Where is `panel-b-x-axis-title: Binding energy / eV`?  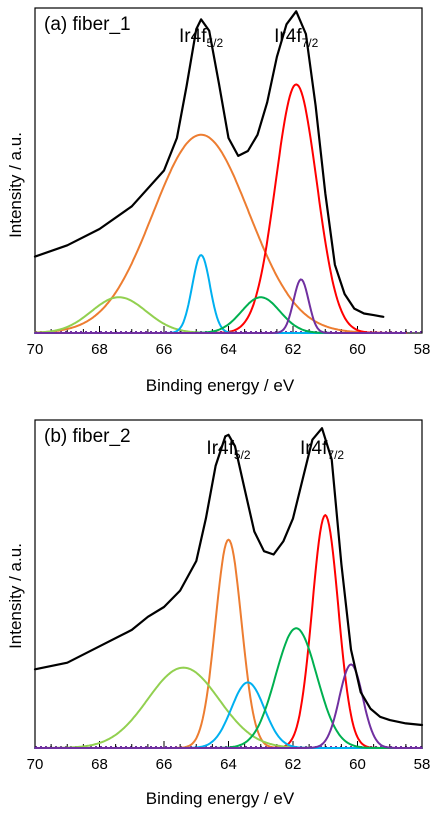 panel-b-x-axis-title: Binding energy / eV is located at coordinates (220, 798).